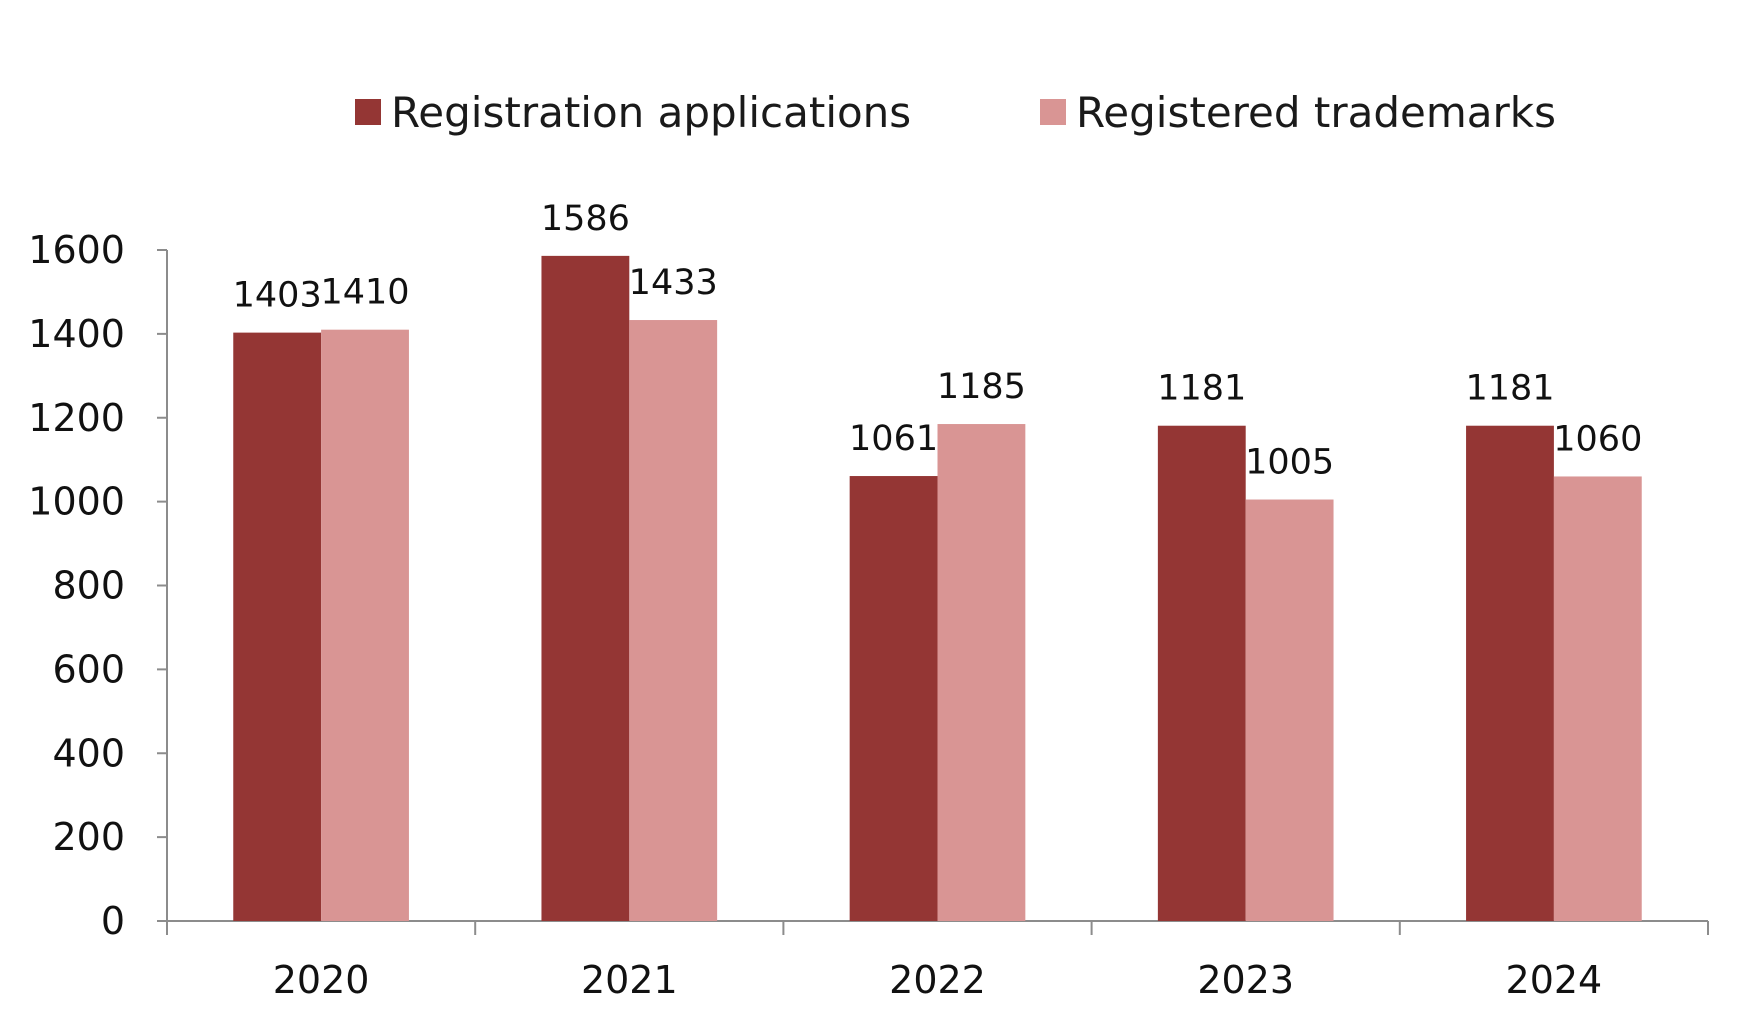  I want to click on y-tick-label: 1400, so click(76, 334).